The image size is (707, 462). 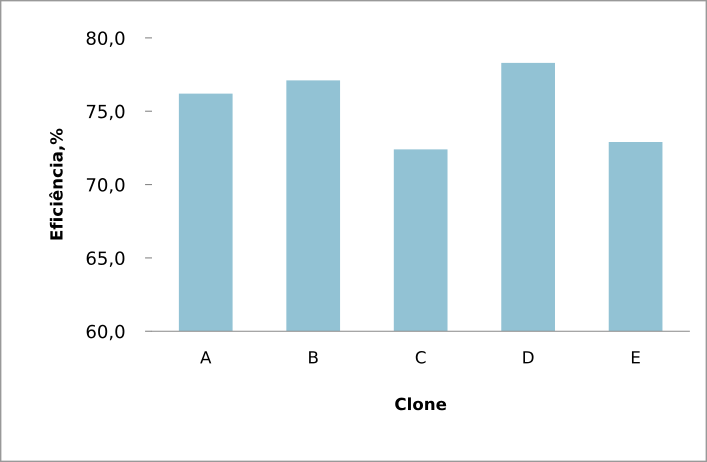 What do you see at coordinates (105, 332) in the screenshot?
I see `y-tick-label: 60,0` at bounding box center [105, 332].